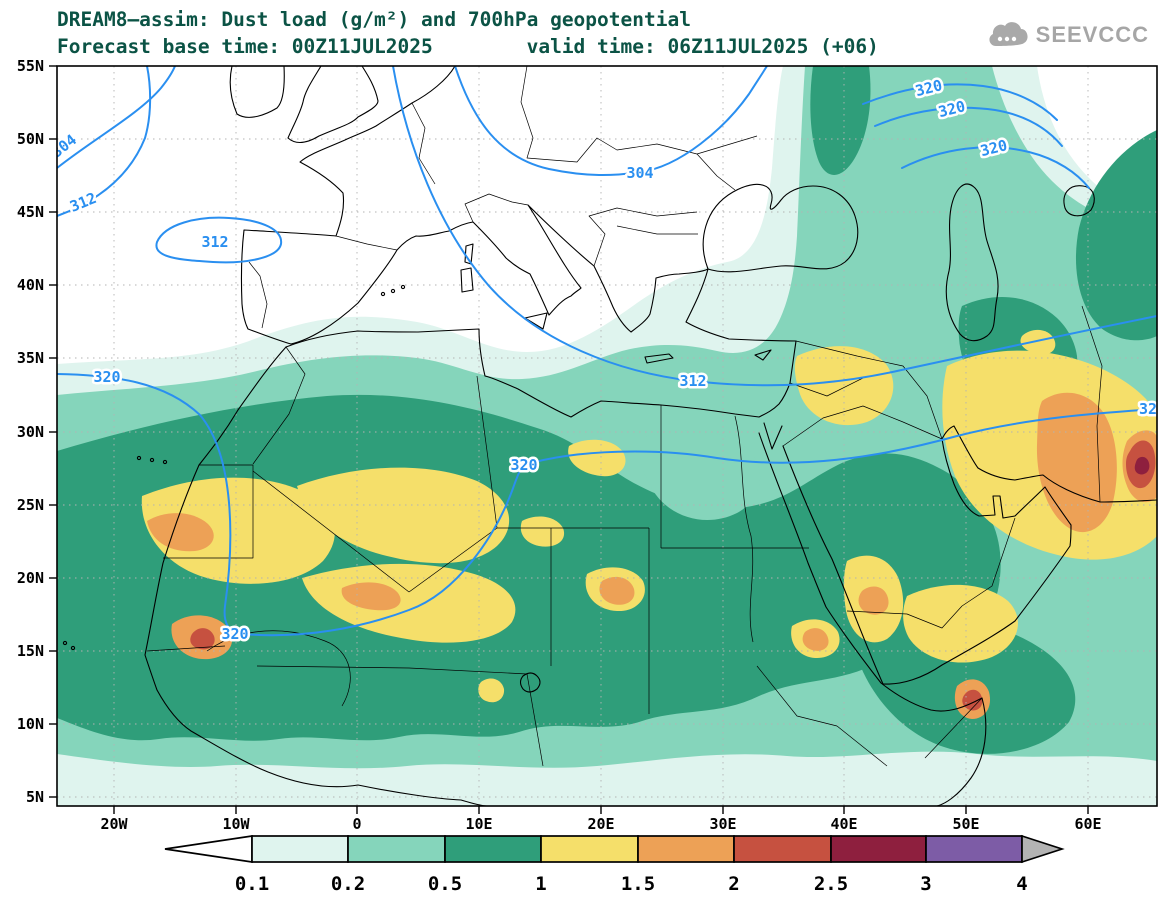 The image size is (1165, 907). What do you see at coordinates (236, 824) in the screenshot?
I see `lon-label: 10W` at bounding box center [236, 824].